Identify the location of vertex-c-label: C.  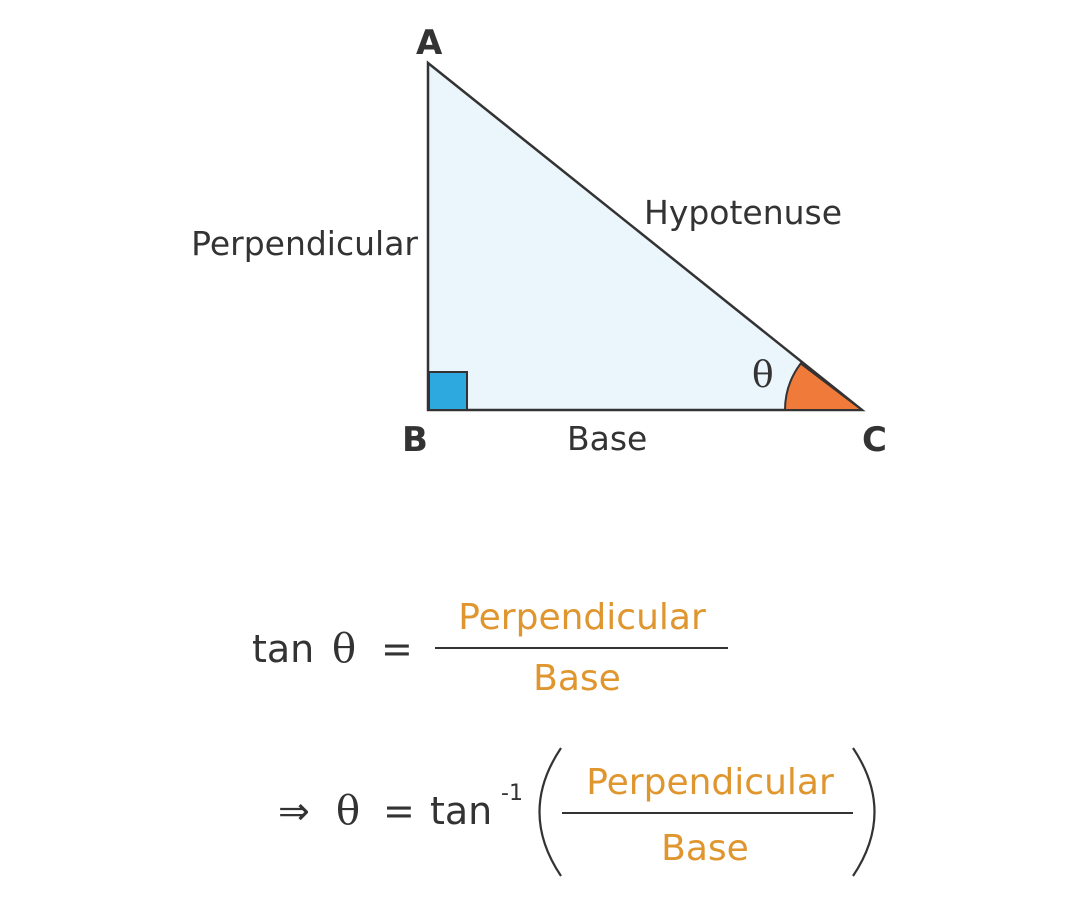
(874, 440).